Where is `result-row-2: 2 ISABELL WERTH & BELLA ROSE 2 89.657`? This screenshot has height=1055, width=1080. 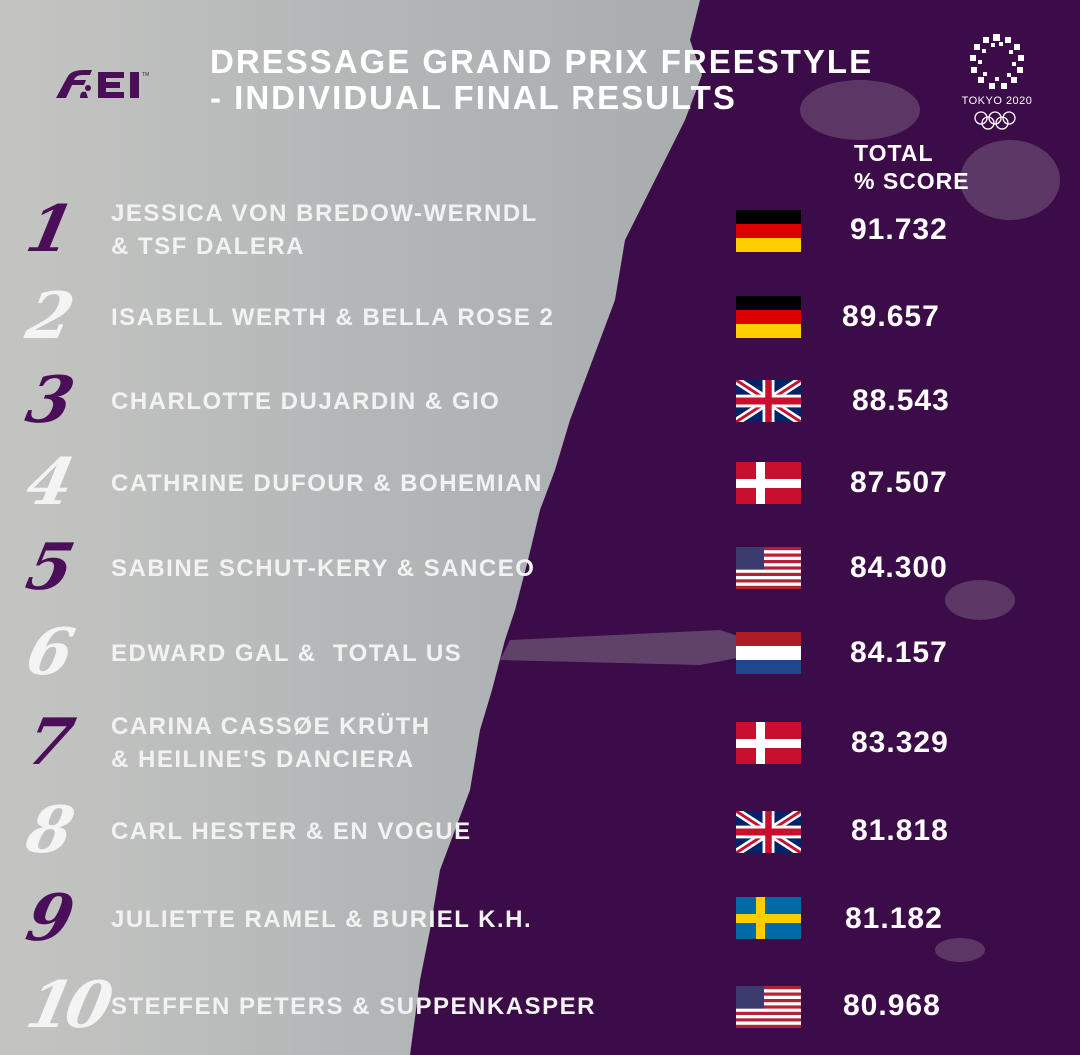 result-row-2: 2 ISABELL WERTH & BELLA ROSE 2 89.657 is located at coordinates (540, 317).